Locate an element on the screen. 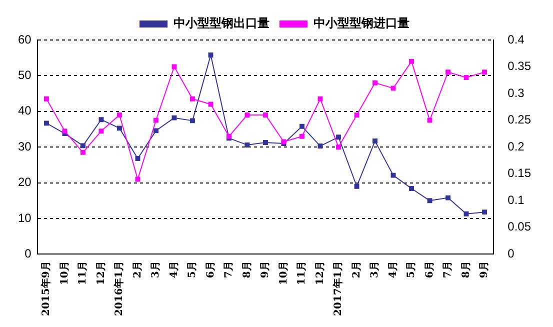 The height and width of the screenshot is (327, 553). y-tick-label: 0 is located at coordinates (28, 253).